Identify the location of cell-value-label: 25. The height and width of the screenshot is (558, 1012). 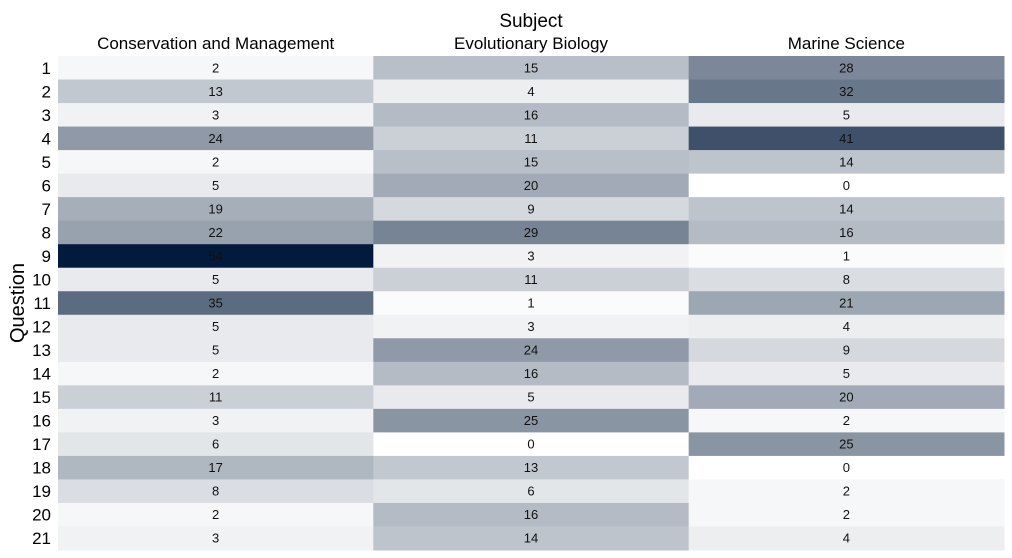
(846, 444).